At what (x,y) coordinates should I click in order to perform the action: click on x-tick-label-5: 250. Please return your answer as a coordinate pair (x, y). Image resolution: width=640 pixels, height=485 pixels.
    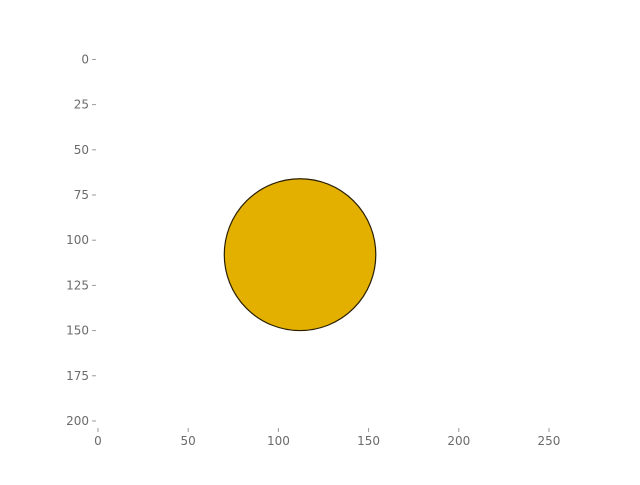
    Looking at the image, I should click on (549, 441).